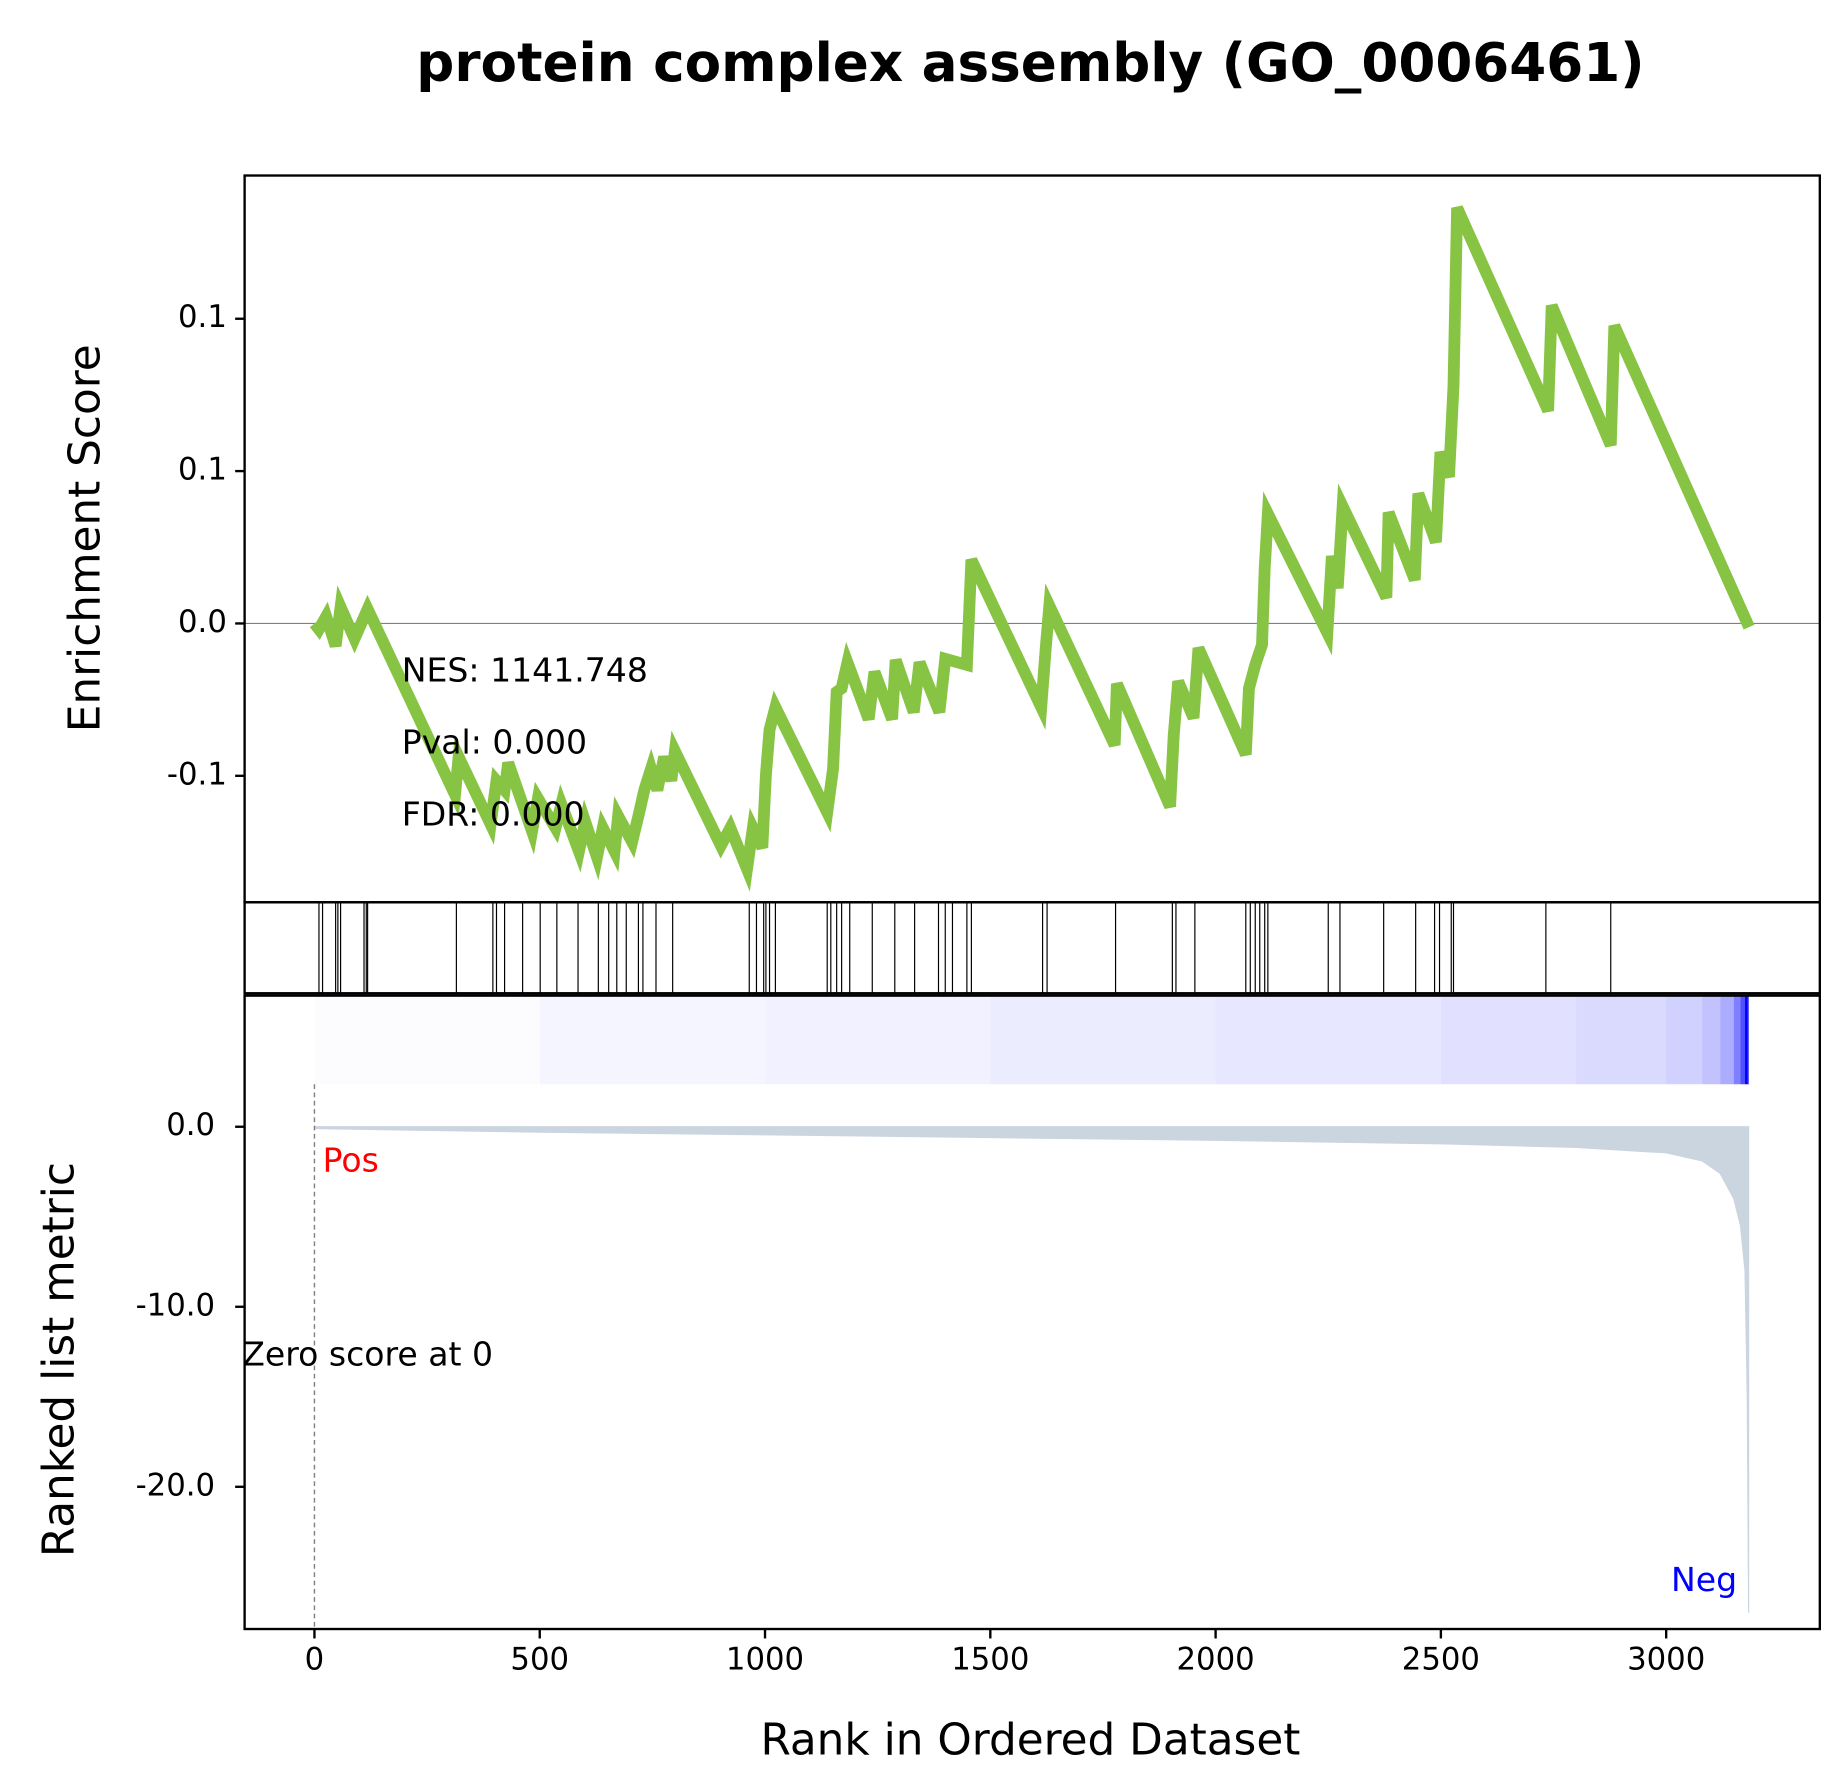 The width and height of the screenshot is (1834, 1788). Describe the element at coordinates (315, 1659) in the screenshot. I see `x-tick-label: 0` at that location.